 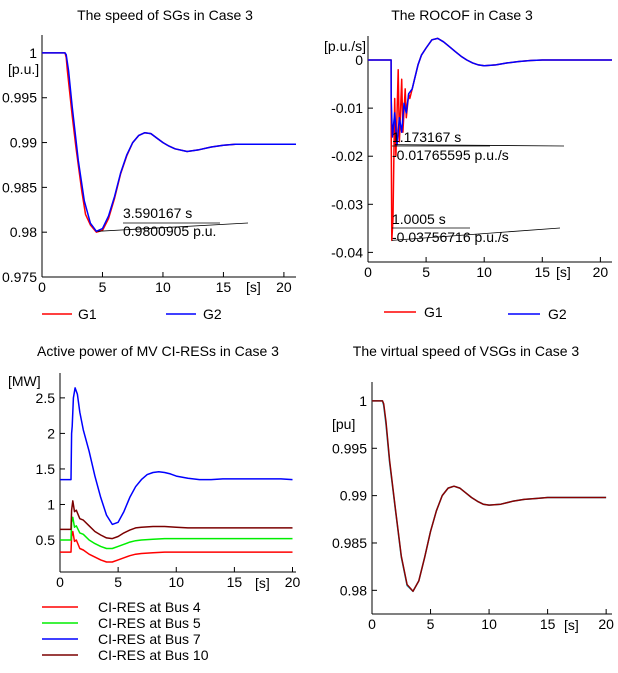 What do you see at coordinates (450, 155) in the screenshot?
I see `annotation-value: -0.01765595 p.u./s` at bounding box center [450, 155].